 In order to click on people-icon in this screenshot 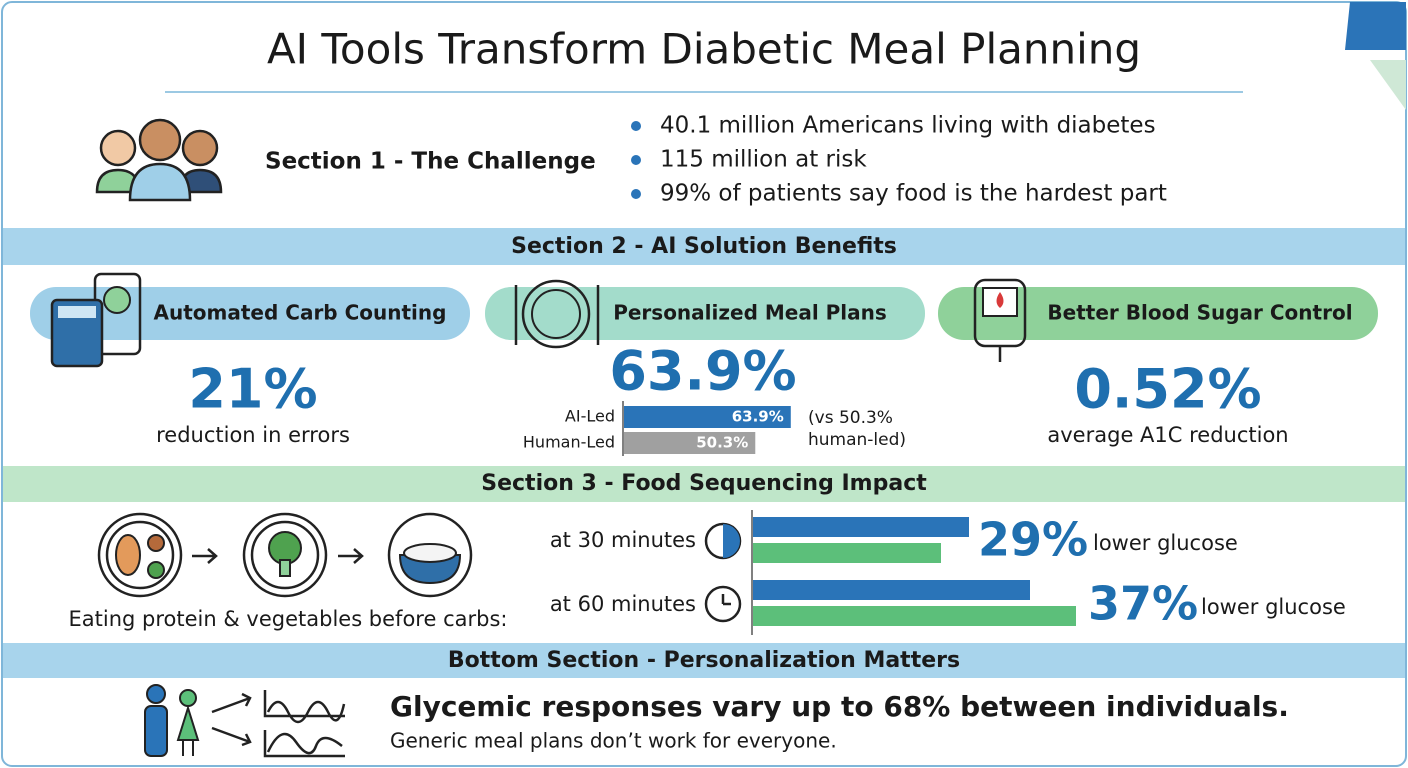, I will do `click(159, 160)`.